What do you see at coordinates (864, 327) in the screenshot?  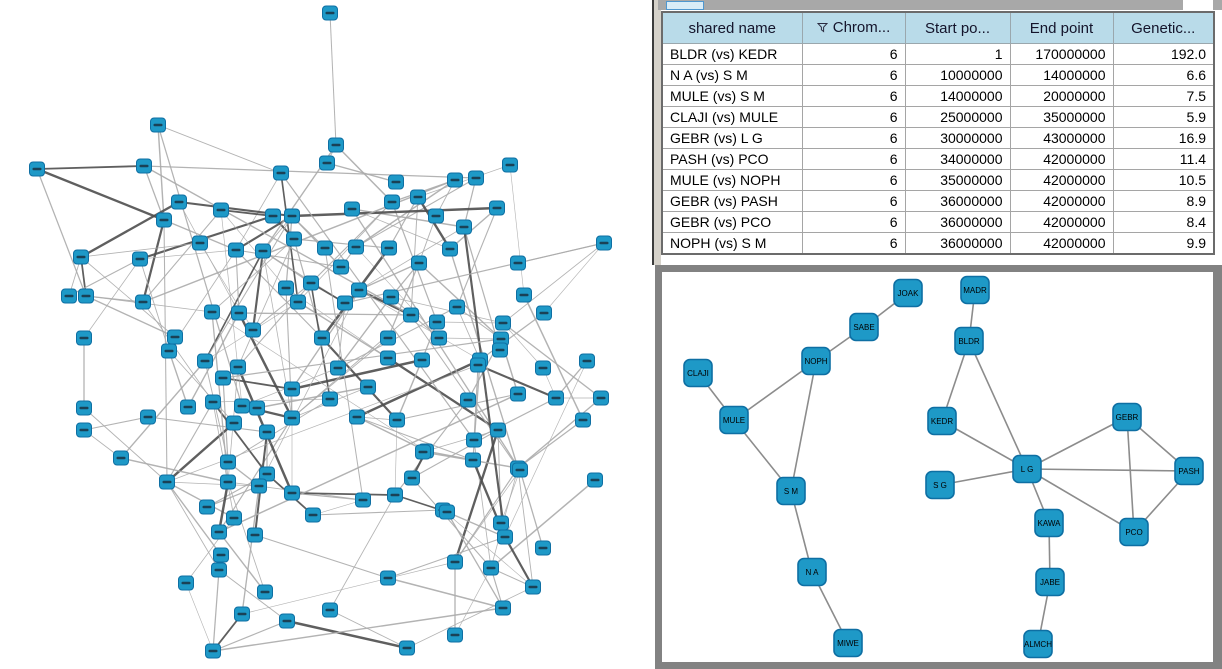 I see `network-node-sabe: SABE` at bounding box center [864, 327].